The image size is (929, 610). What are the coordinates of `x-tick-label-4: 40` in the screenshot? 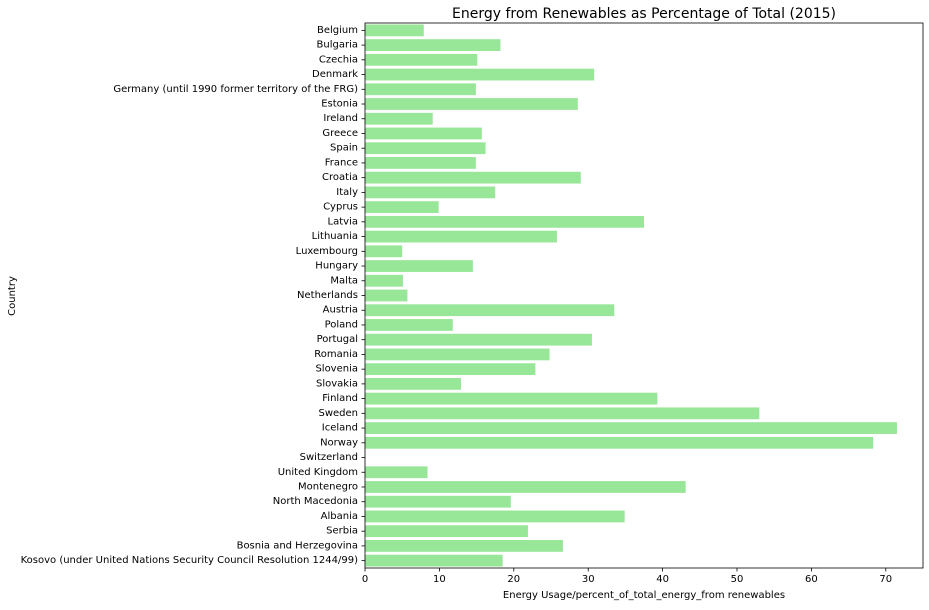 It's located at (662, 579).